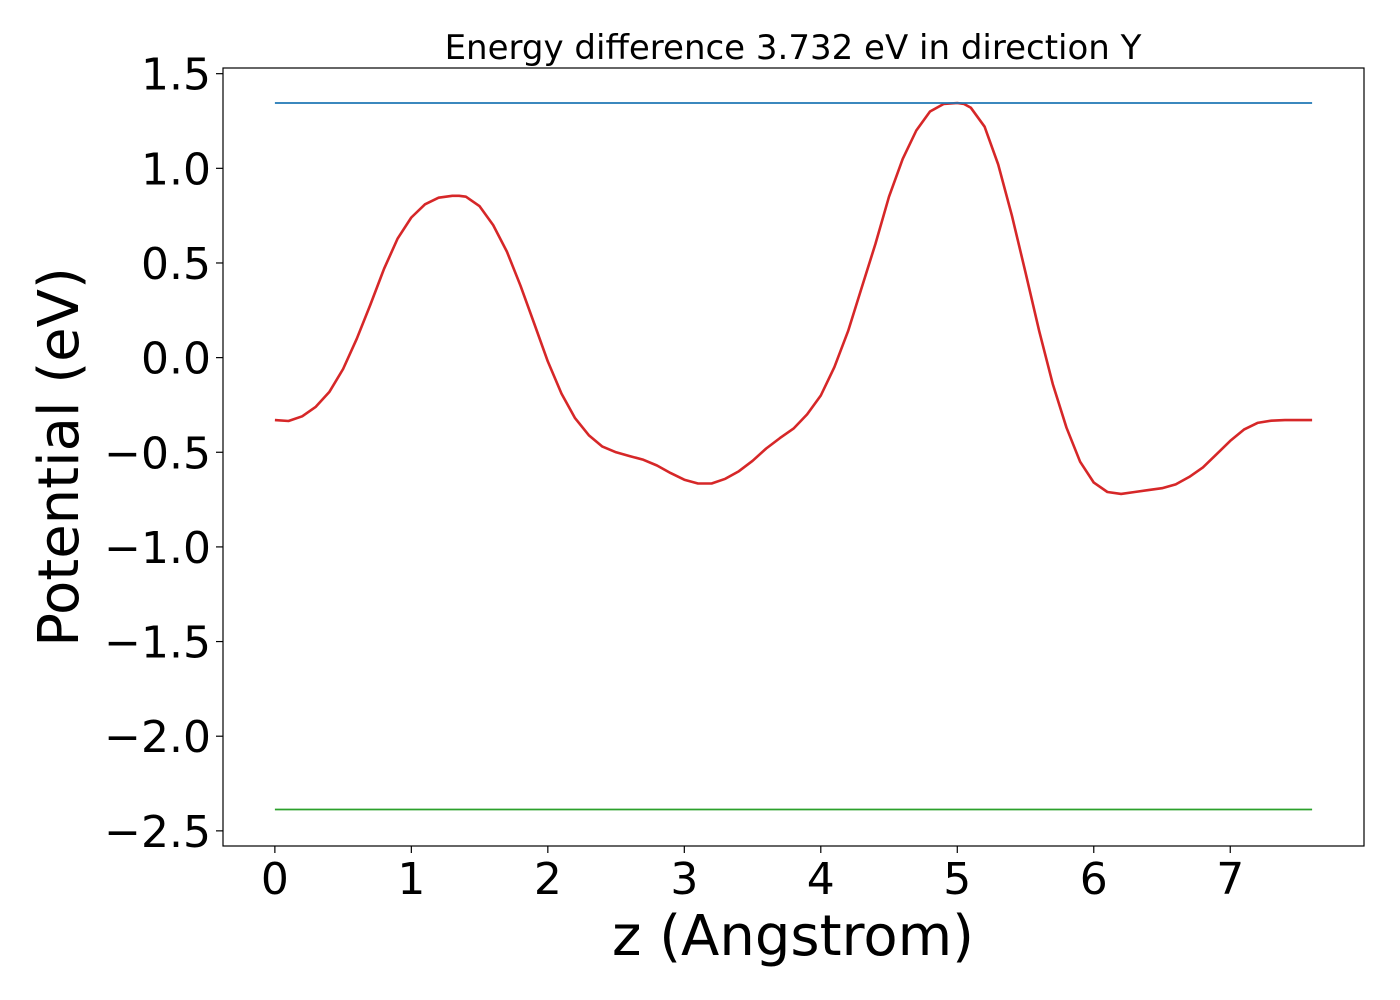  What do you see at coordinates (157, 737) in the screenshot?
I see `y-tick-label: −2.0` at bounding box center [157, 737].